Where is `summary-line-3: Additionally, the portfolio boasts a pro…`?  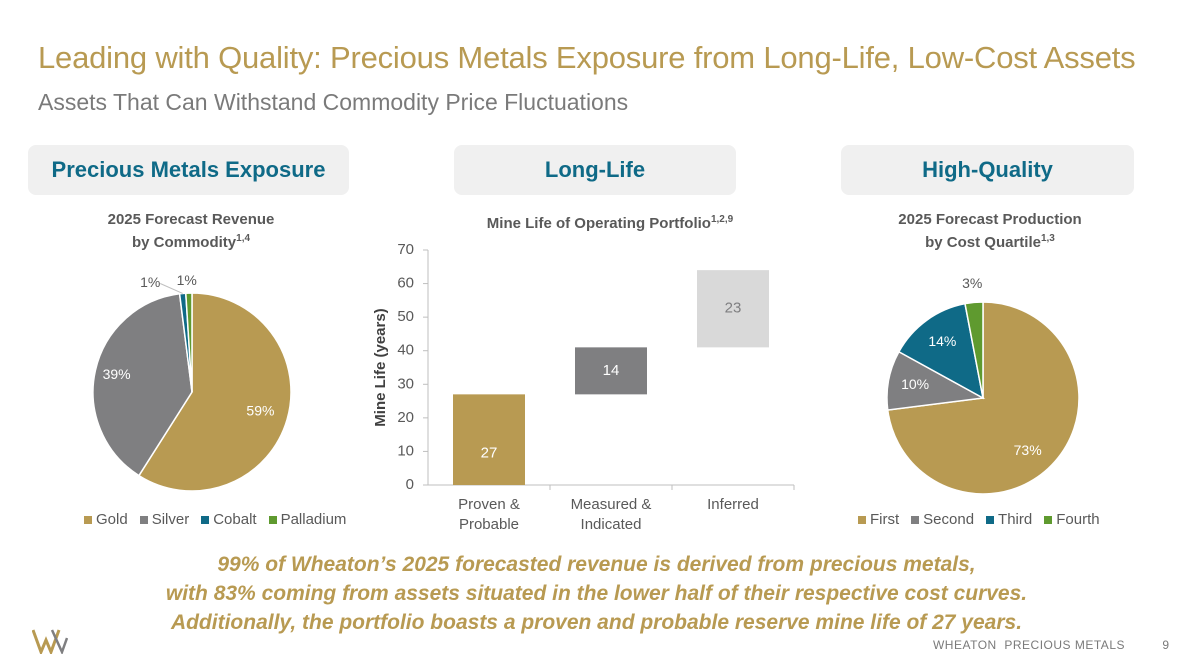
summary-line-3: Additionally, the portfolio boasts a pro… is located at coordinates (596, 622).